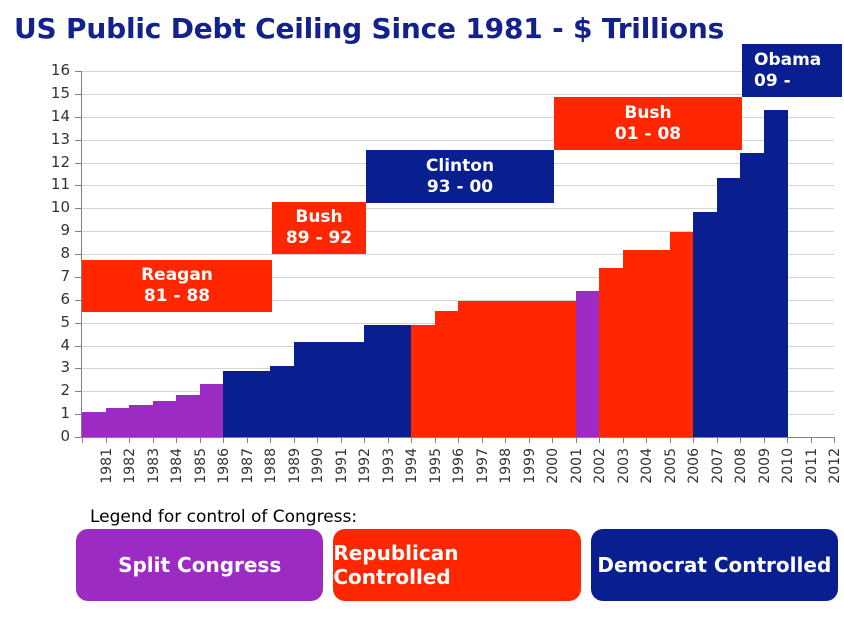 This screenshot has width=844, height=617. What do you see at coordinates (271, 466) in the screenshot?
I see `x-tick-label-1988: 1988` at bounding box center [271, 466].